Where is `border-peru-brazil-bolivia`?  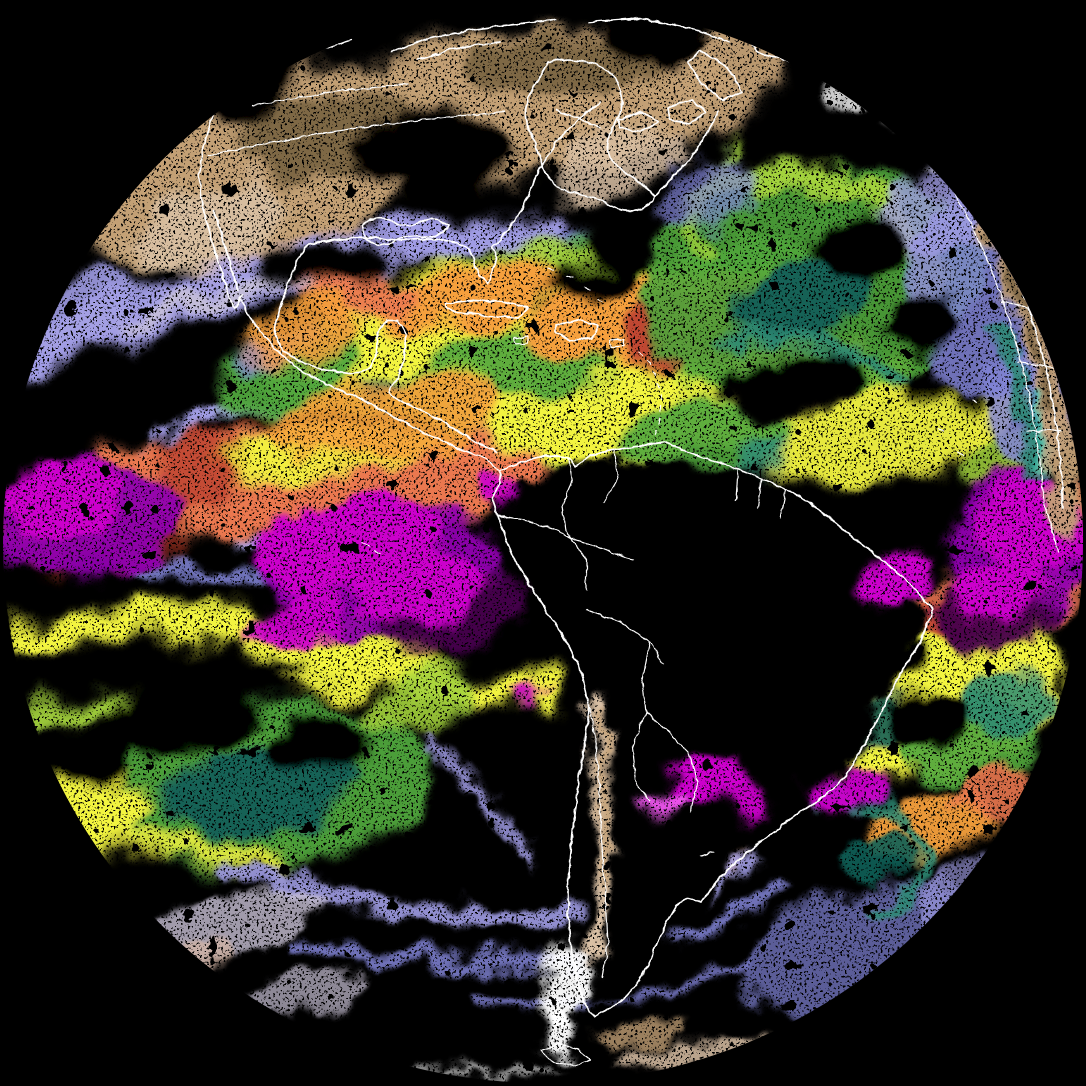
border-peru-brazil-bolivia is located at coordinates (614, 621).